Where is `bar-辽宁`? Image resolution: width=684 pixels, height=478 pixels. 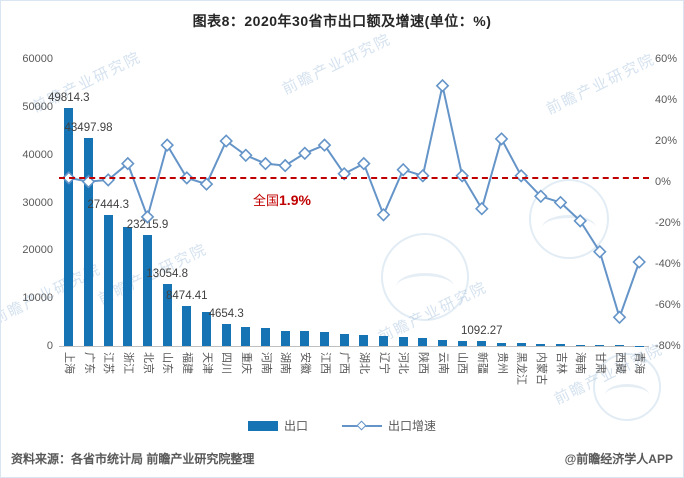 bar-辽宁 is located at coordinates (383, 341).